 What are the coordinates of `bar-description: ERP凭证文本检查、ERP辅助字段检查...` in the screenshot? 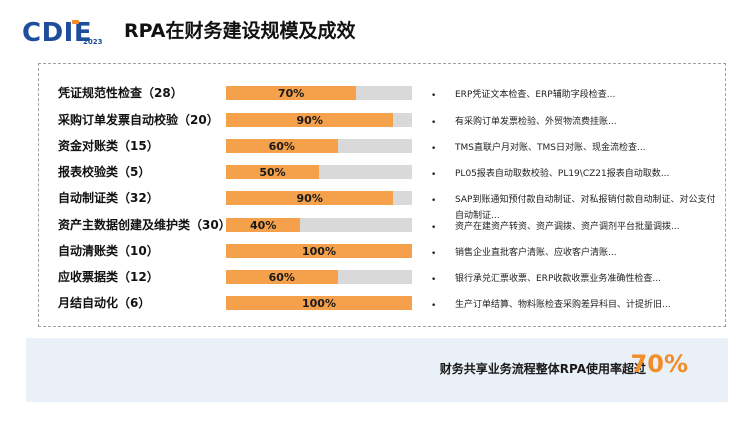 It's located at (535, 95).